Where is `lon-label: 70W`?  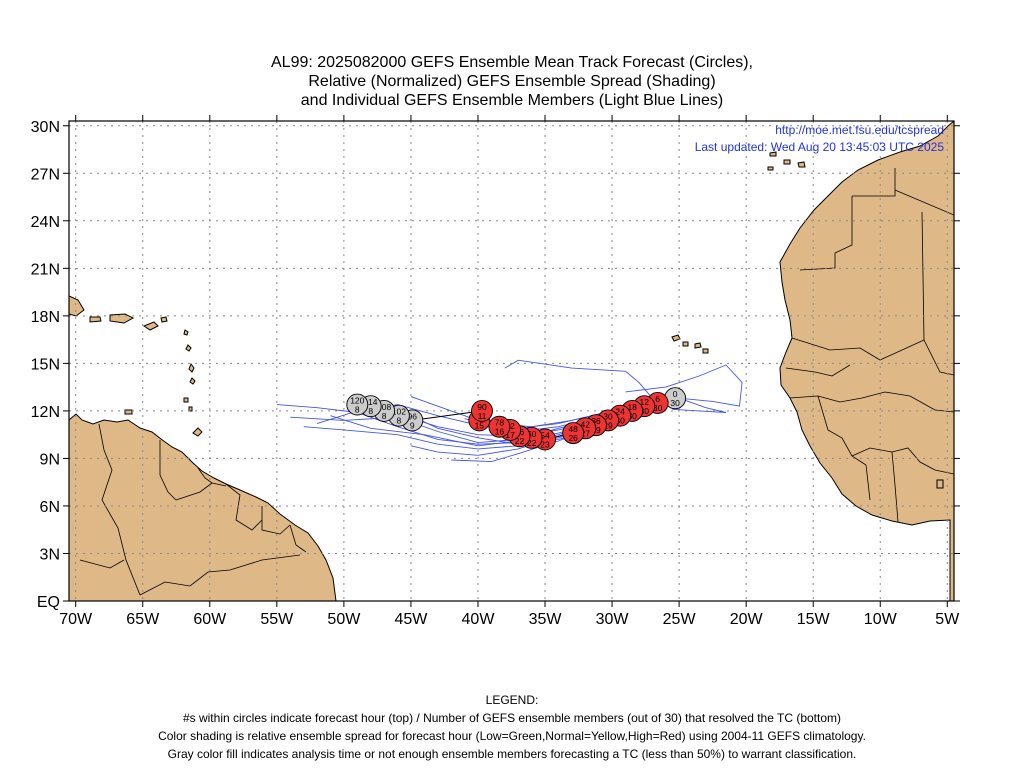 lon-label: 70W is located at coordinates (76, 619).